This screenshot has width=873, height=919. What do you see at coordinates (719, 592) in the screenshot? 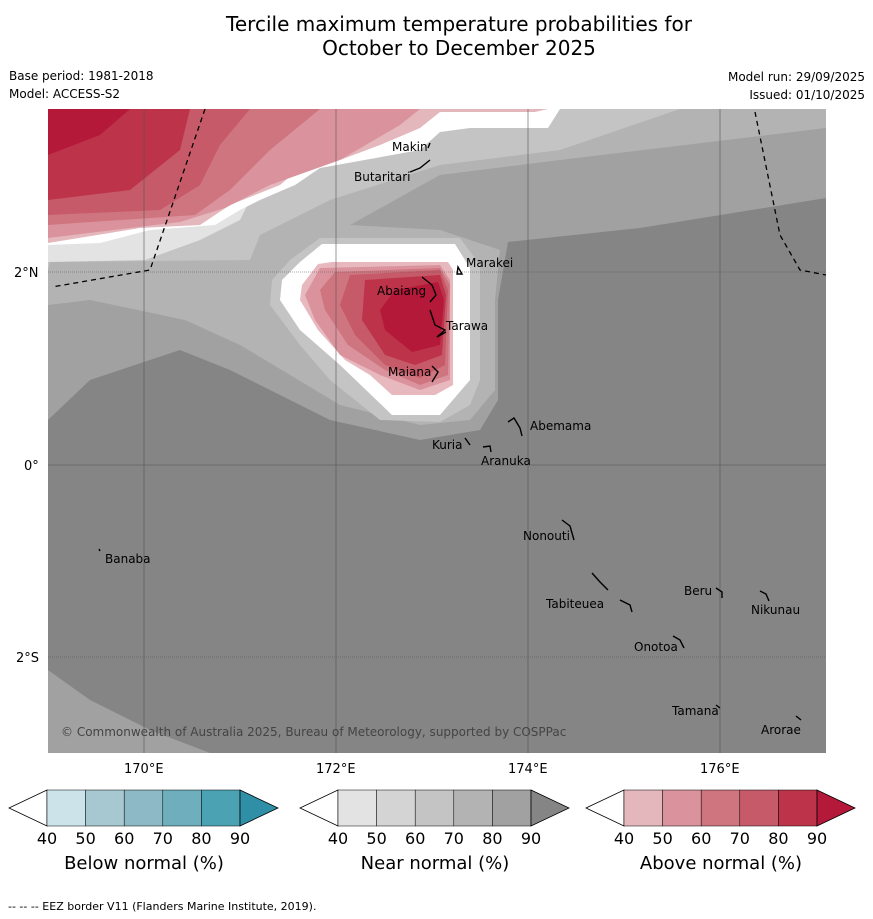
I see `island-beru-shape` at bounding box center [719, 592].